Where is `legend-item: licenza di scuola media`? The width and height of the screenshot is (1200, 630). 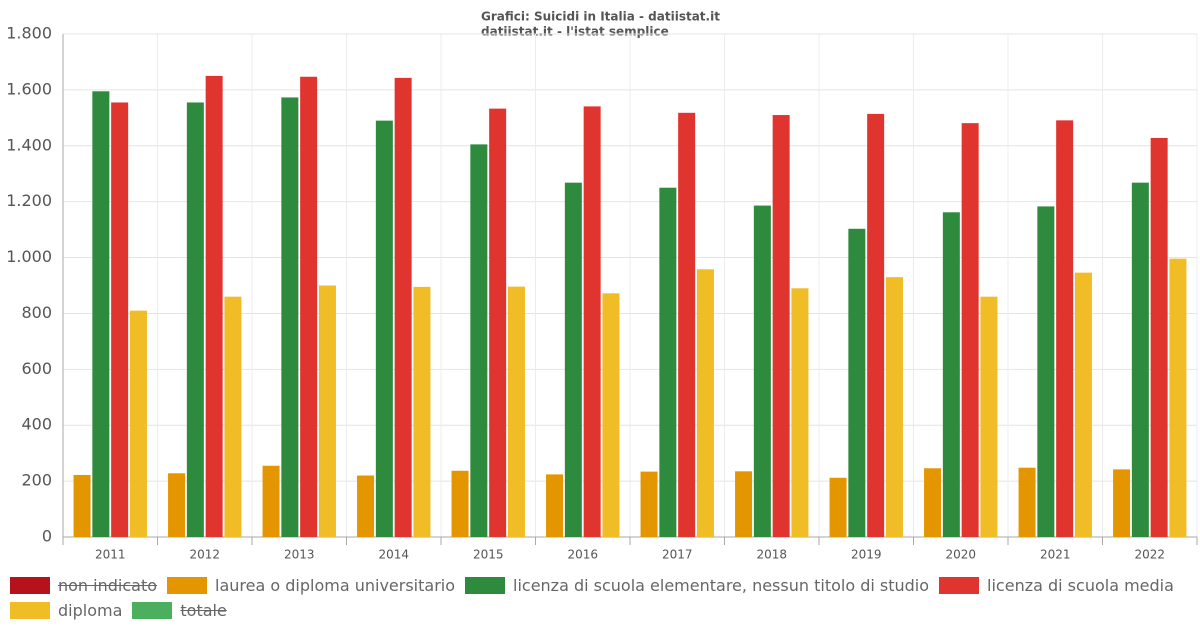 legend-item: licenza di scuola media is located at coordinates (1056, 585).